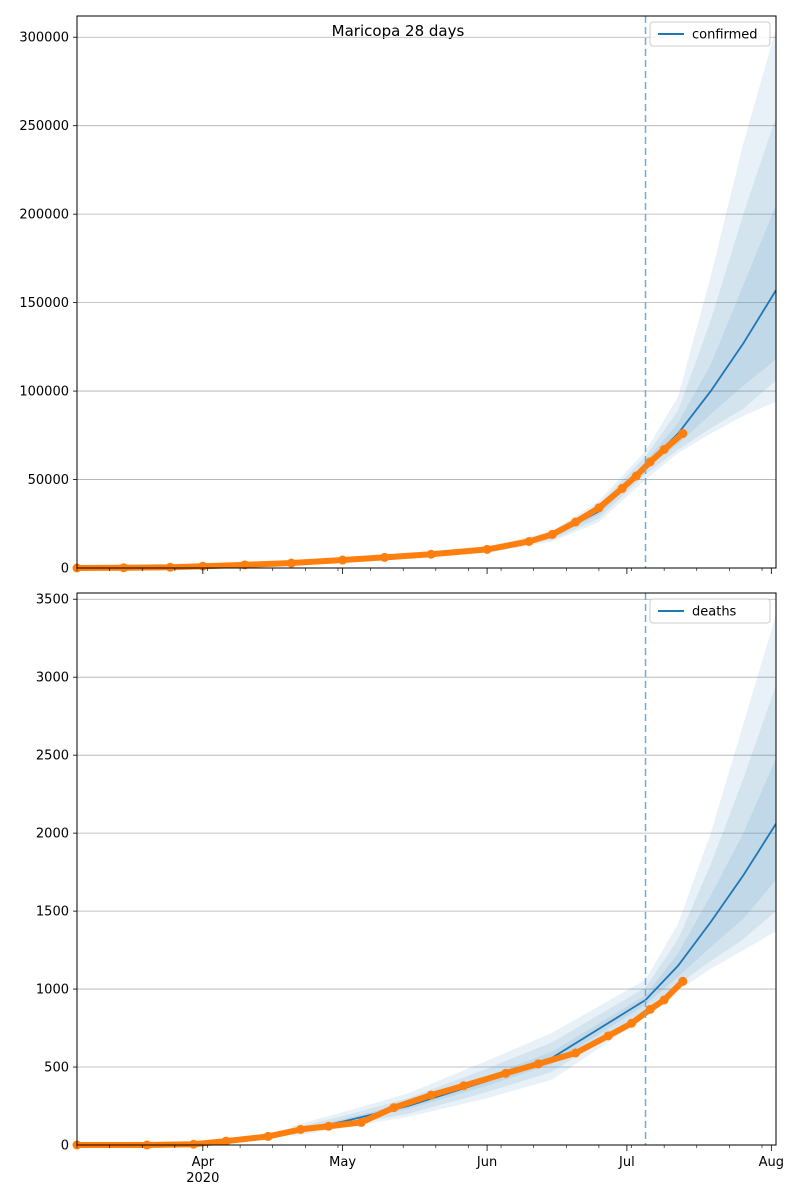  I want to click on x-tick-label: May, so click(342, 1162).